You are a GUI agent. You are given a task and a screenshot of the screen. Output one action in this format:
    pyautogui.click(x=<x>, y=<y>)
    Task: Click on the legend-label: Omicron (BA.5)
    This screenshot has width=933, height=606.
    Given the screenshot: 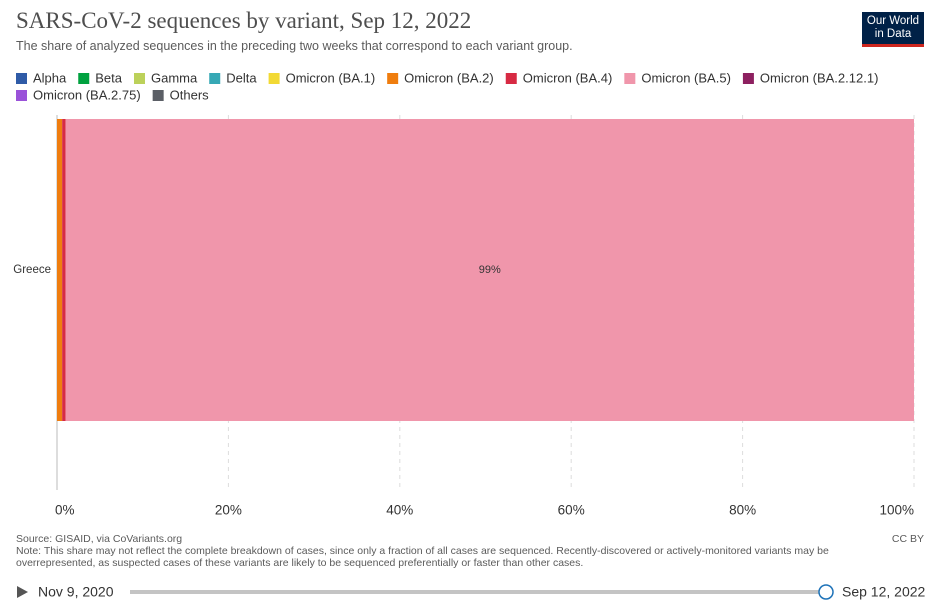 What is the action you would take?
    pyautogui.click(x=686, y=77)
    